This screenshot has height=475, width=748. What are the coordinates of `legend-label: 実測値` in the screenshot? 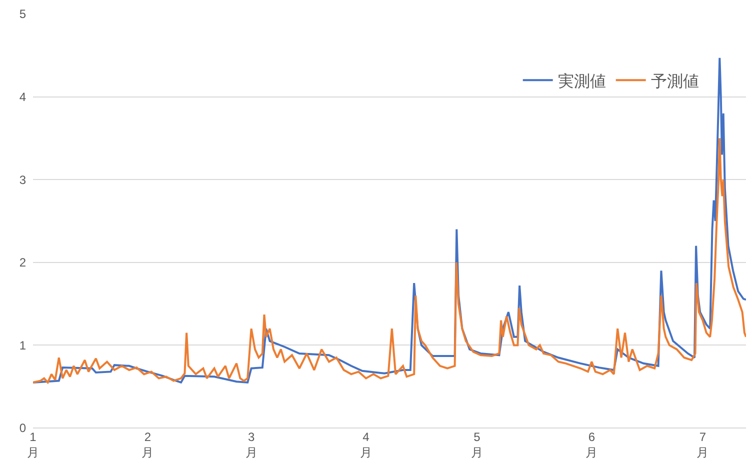 It's located at (582, 81).